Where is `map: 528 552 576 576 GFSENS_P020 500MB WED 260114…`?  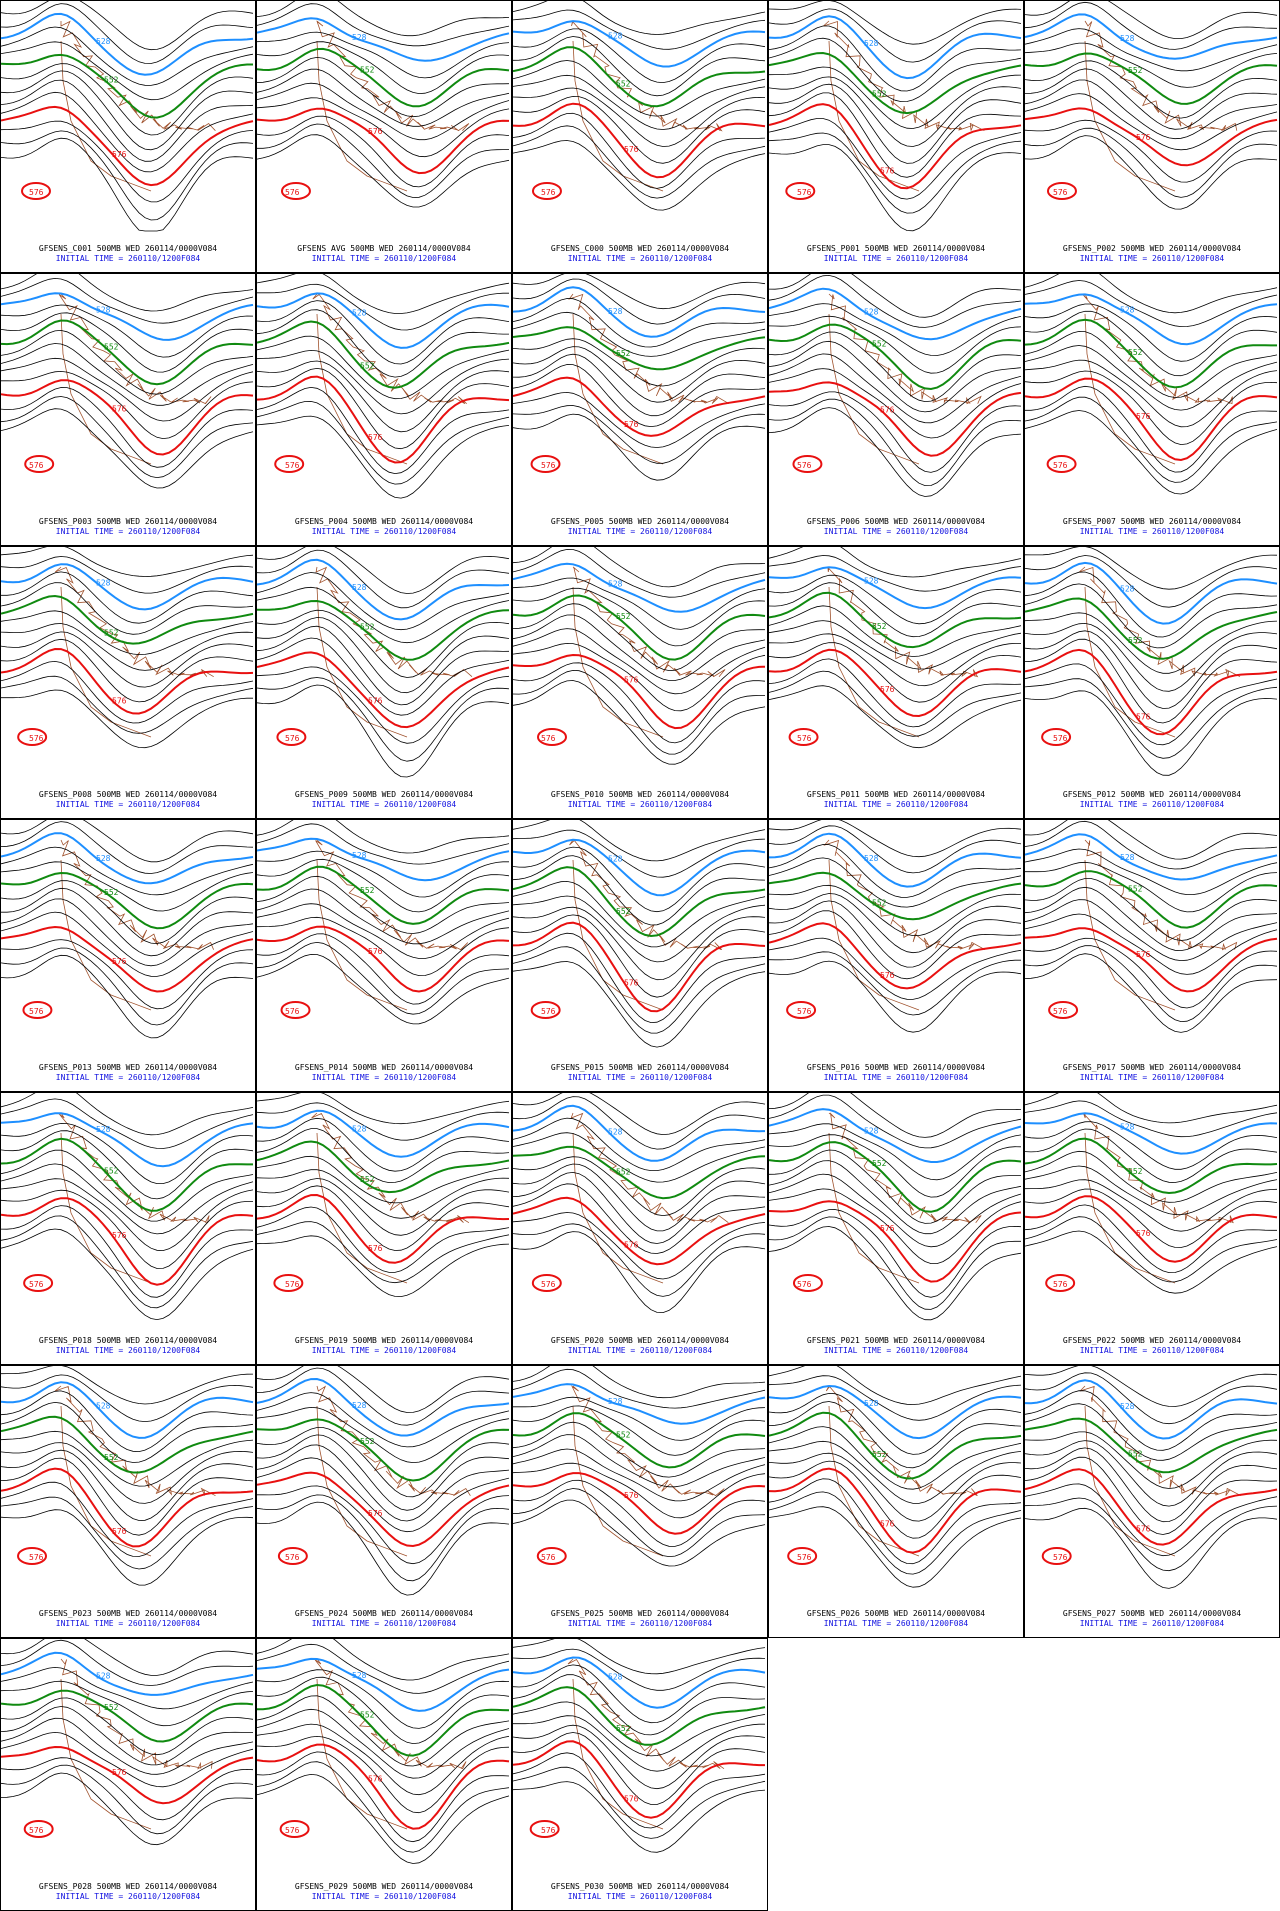 map: 528 552 576 576 GFSENS_P020 500MB WED 260114… is located at coordinates (639, 1222).